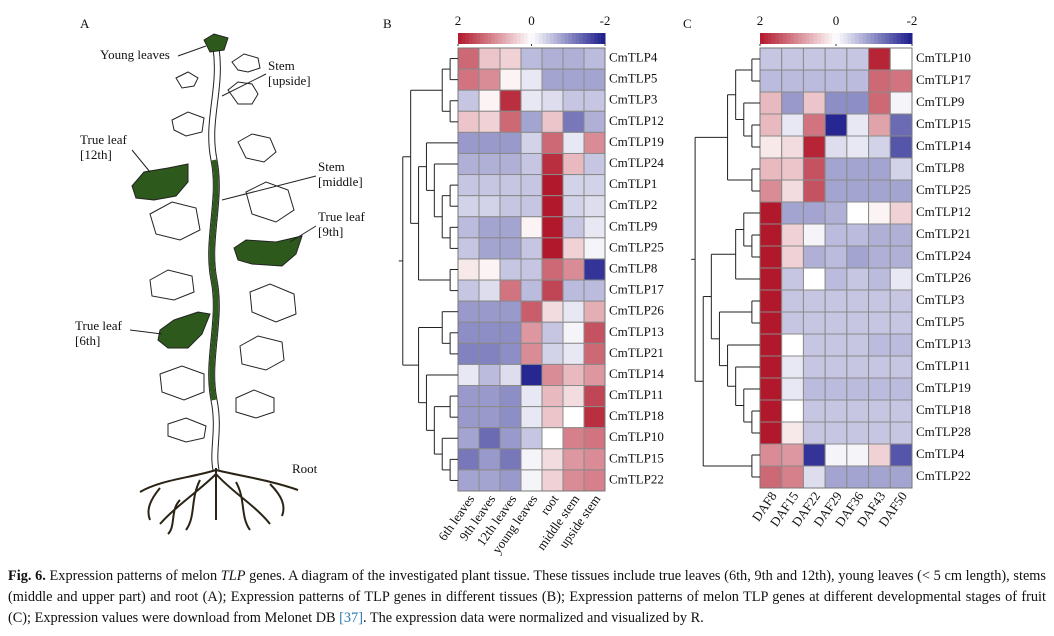  I want to click on reference-link: [37], so click(351, 618).